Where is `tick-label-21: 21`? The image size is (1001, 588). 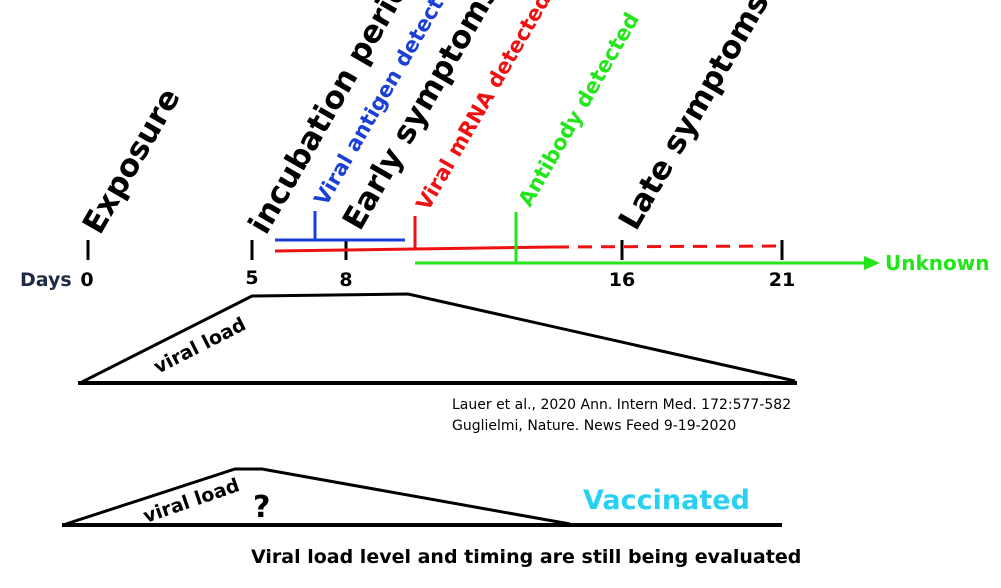 tick-label-21: 21 is located at coordinates (782, 280).